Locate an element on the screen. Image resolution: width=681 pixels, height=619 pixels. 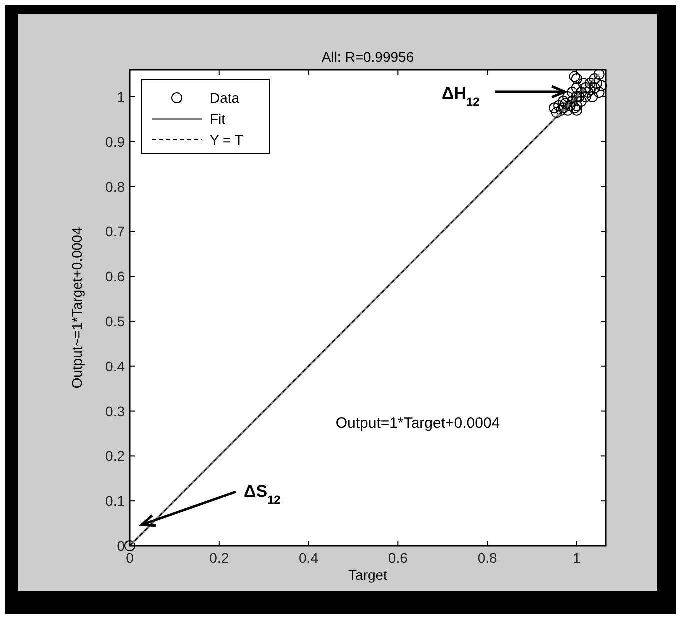
y-tick-label: 0.6 is located at coordinates (116, 276).